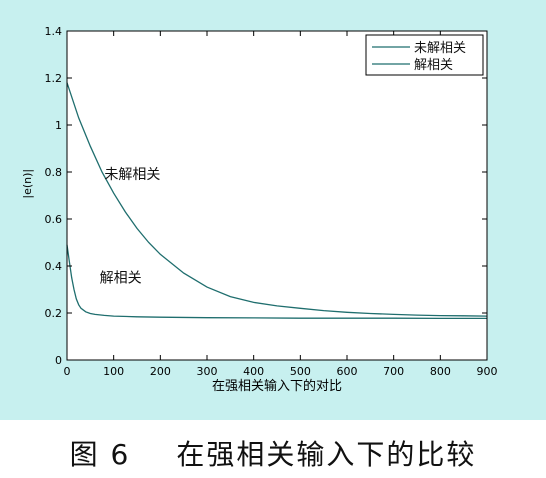  Describe the element at coordinates (113, 371) in the screenshot. I see `x-tick-label: 100` at that location.